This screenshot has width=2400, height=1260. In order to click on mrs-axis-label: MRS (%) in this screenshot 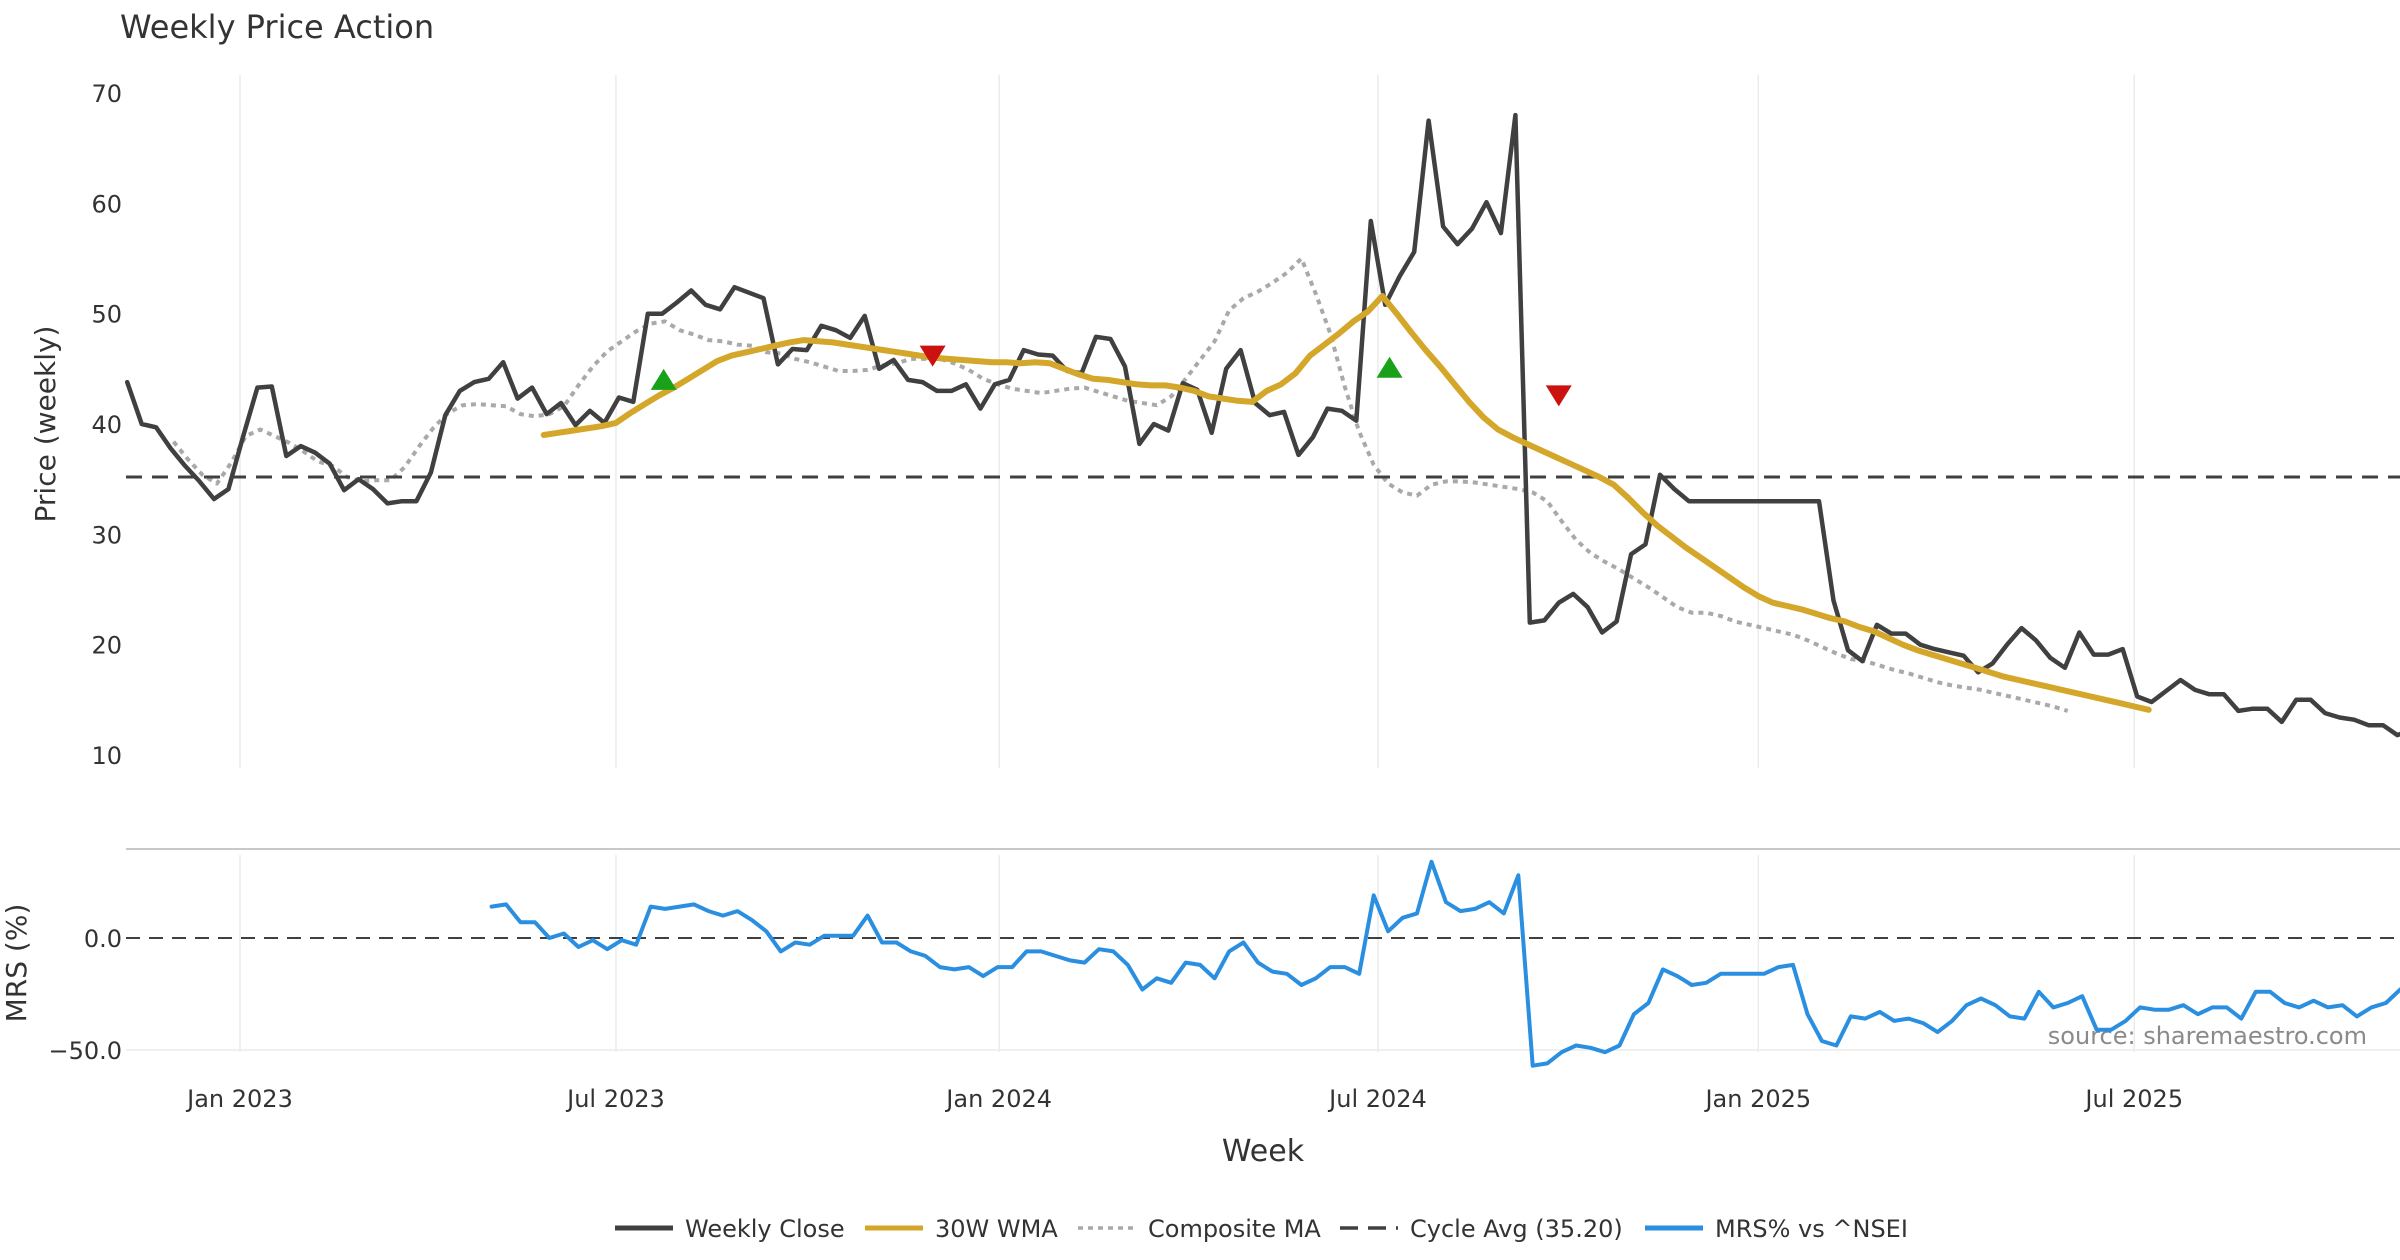, I will do `click(16, 963)`.